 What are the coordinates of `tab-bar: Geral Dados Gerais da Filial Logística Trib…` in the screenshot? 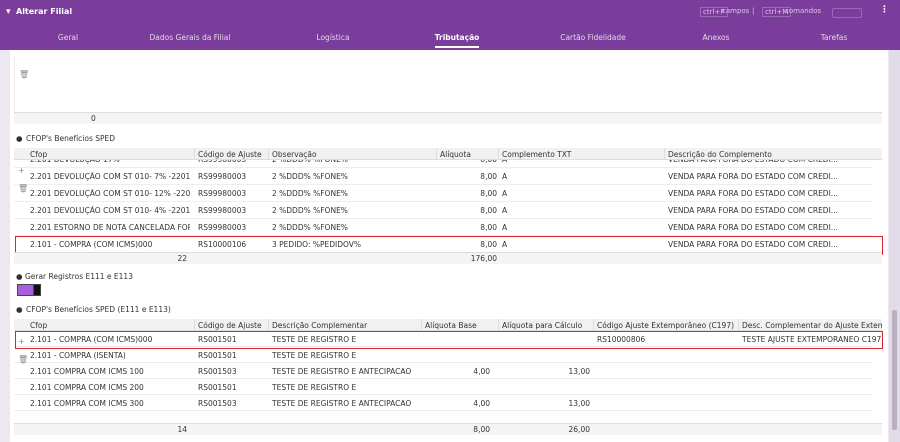 It's located at (450, 40).